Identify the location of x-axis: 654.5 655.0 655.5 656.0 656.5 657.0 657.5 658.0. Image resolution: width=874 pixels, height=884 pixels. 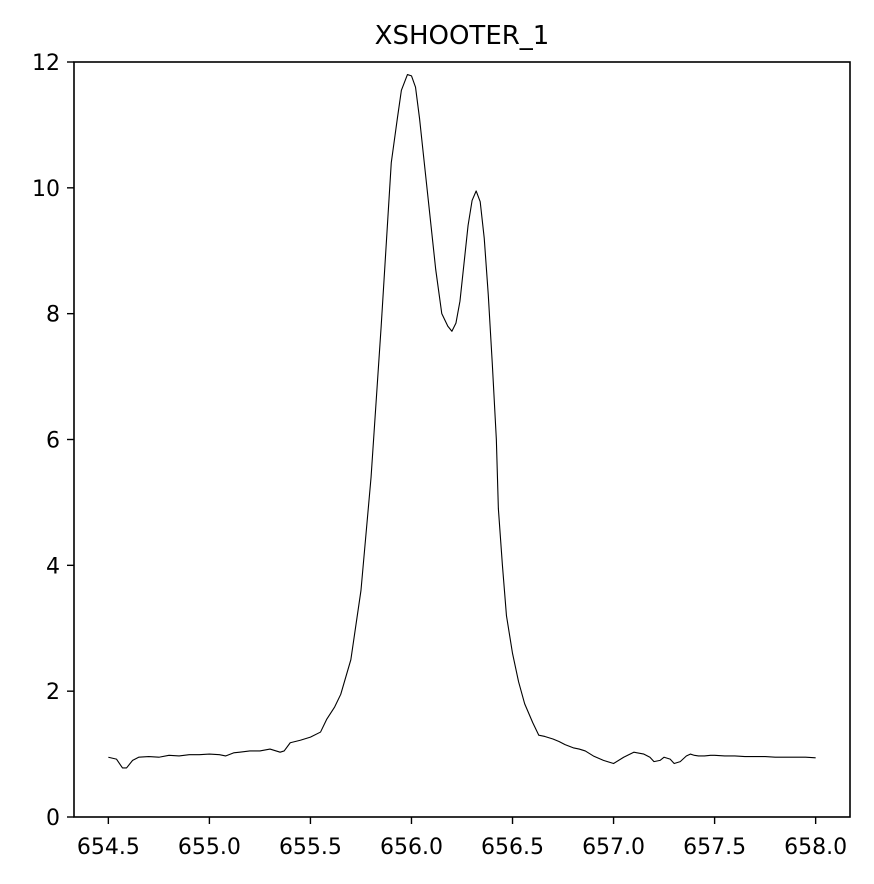
(462, 838).